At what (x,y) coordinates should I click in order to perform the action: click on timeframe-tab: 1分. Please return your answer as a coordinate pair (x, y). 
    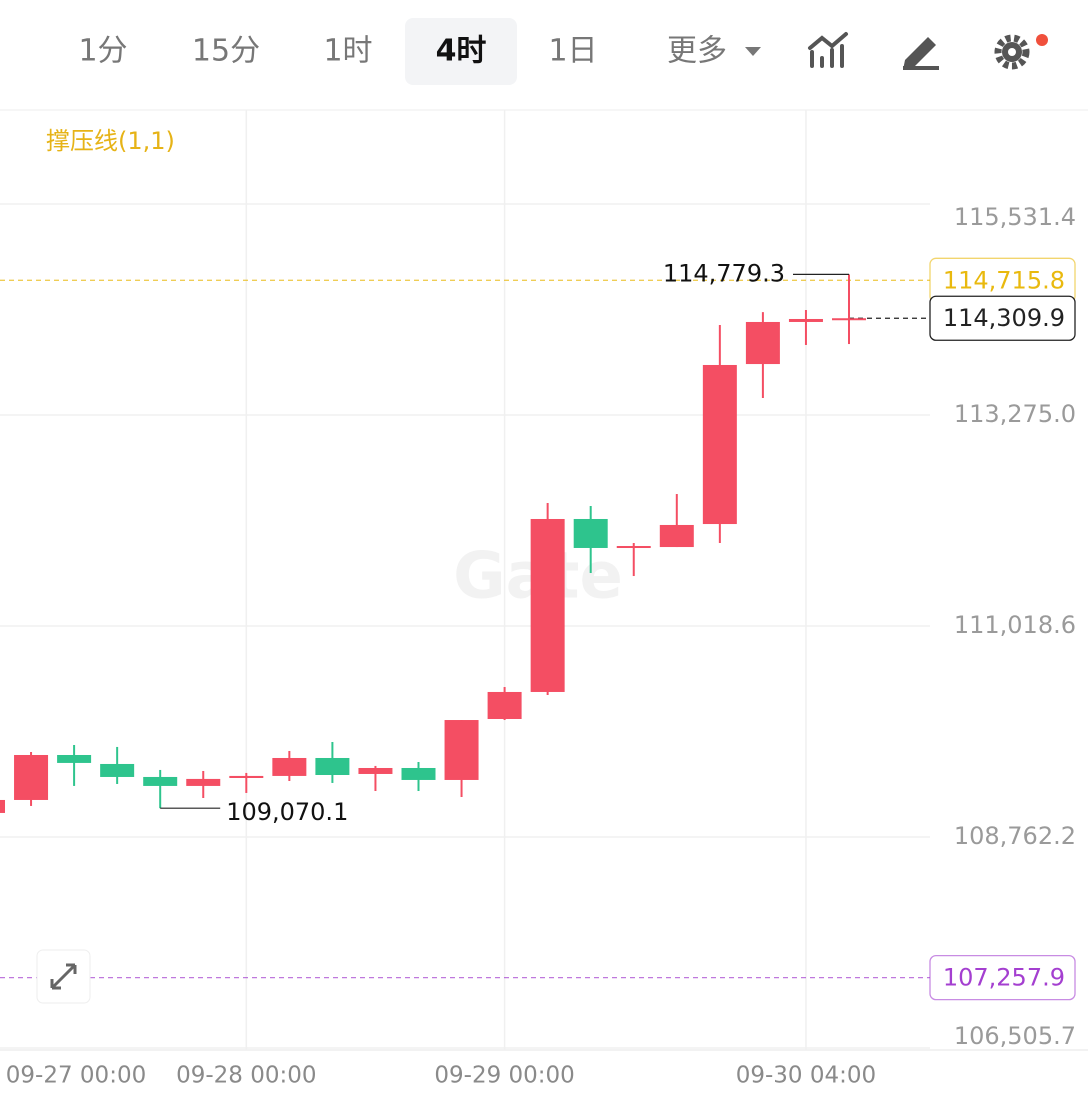
    Looking at the image, I should click on (102, 51).